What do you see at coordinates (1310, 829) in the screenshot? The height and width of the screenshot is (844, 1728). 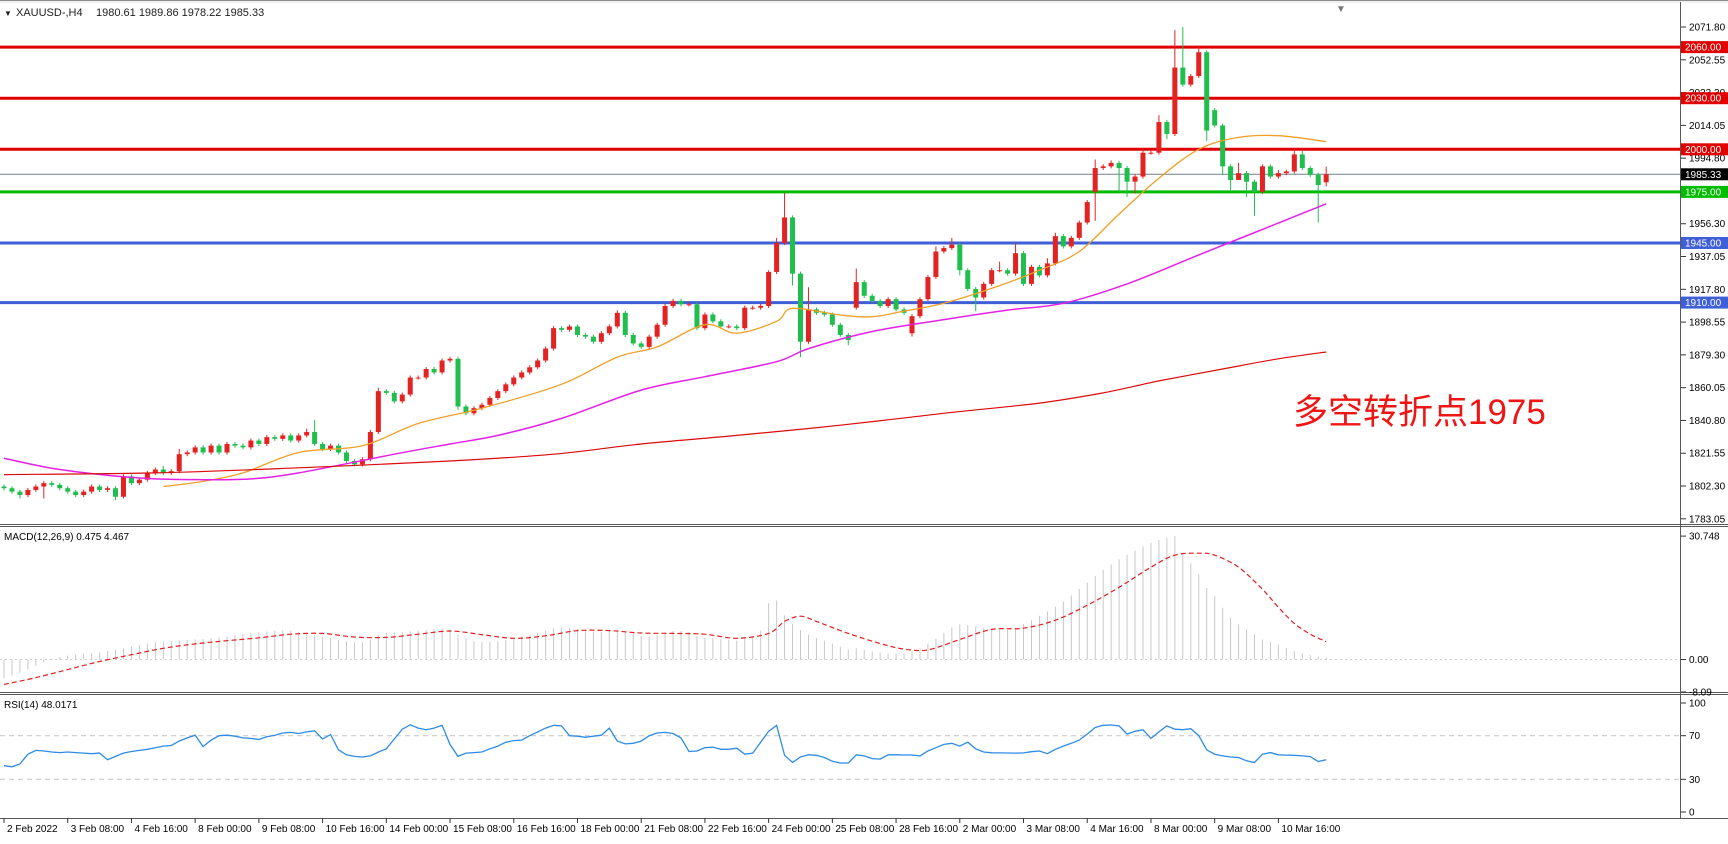 I see `time-tick-label: 10 Mar 16:00` at bounding box center [1310, 829].